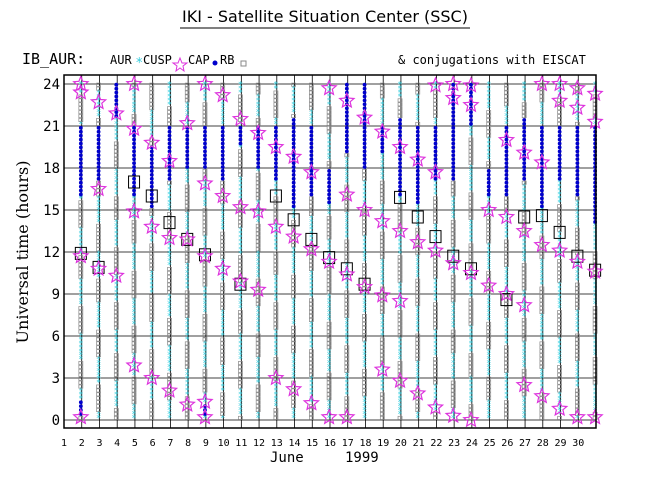  I want to click on track-day-1: *****************************, so click(81, 249).